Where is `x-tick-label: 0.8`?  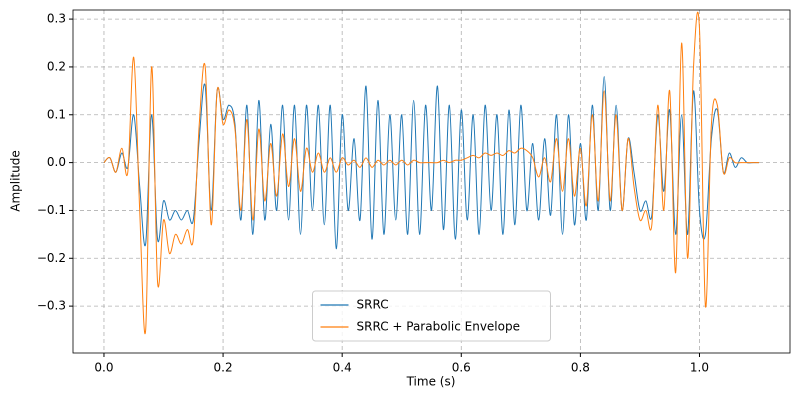
x-tick-label: 0.8 is located at coordinates (580, 368).